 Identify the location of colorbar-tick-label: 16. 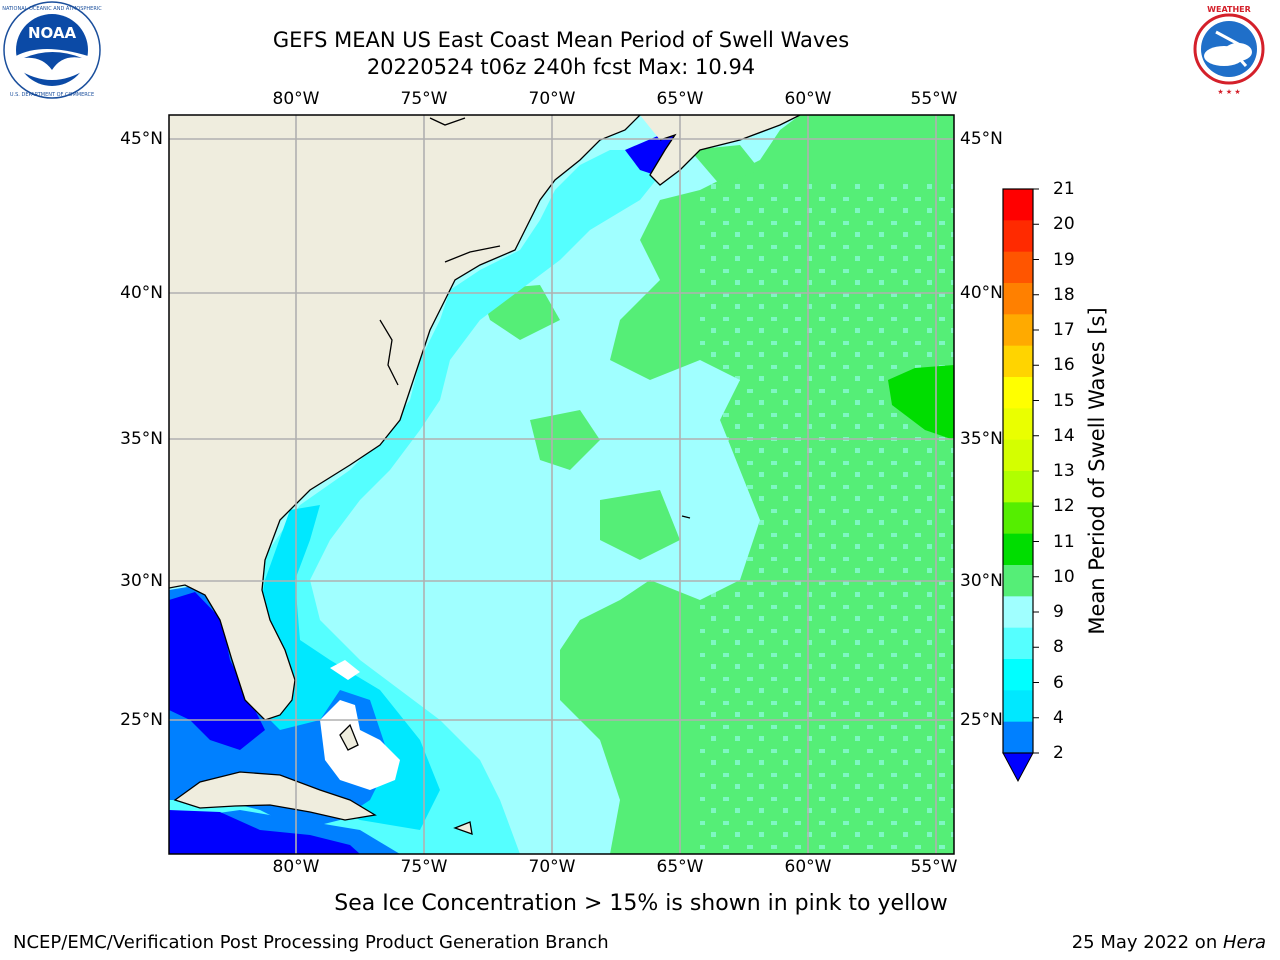
(1064, 365).